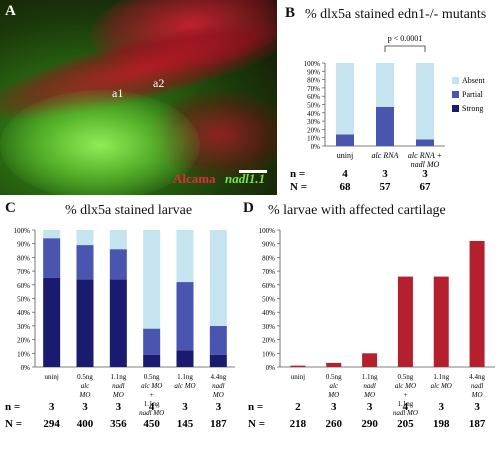 This screenshot has width=500, height=454. I want to click on category-label: 4.4ng, so click(218, 377).